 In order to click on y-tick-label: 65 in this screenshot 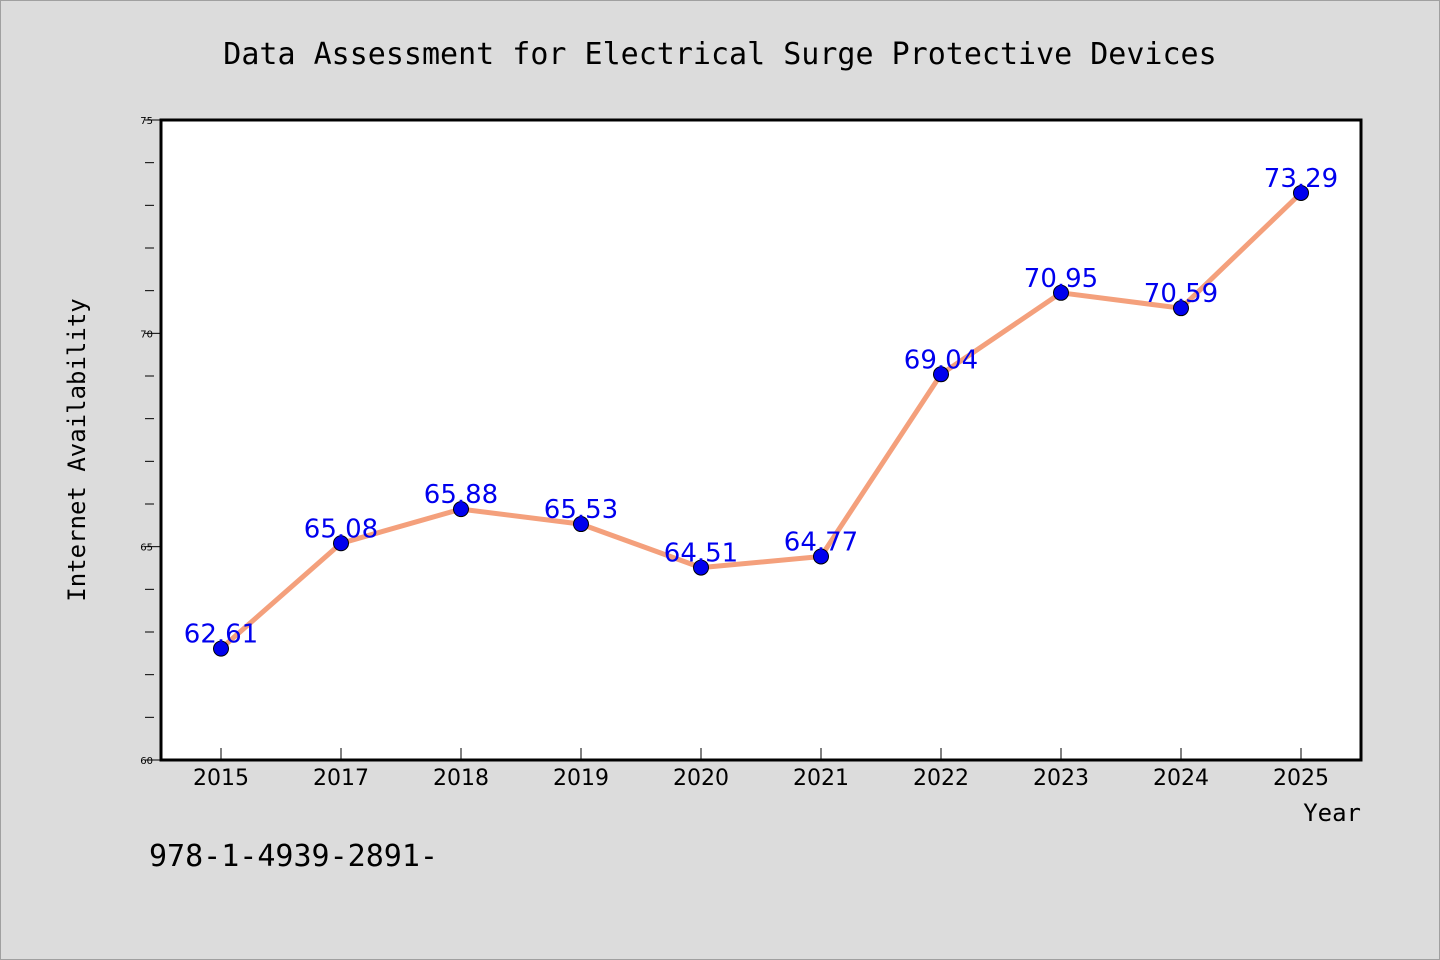, I will do `click(146, 548)`.